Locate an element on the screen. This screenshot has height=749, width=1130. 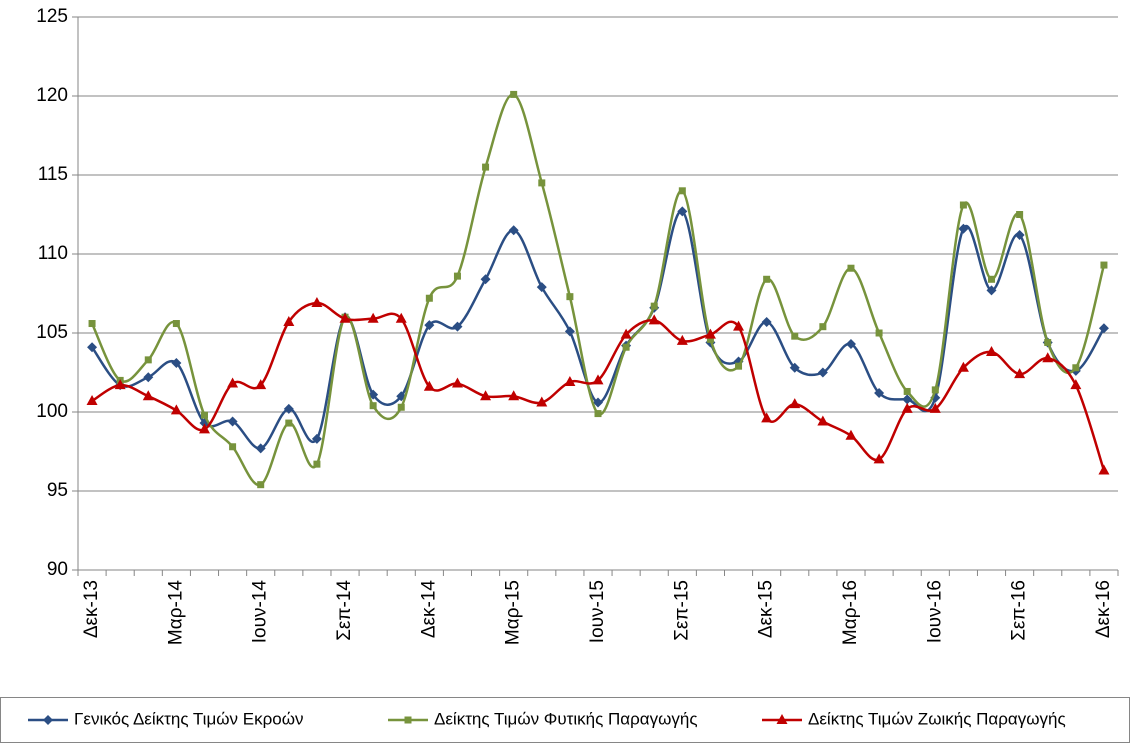
x-tick-label: Ιουν-15 is located at coordinates (597, 611).